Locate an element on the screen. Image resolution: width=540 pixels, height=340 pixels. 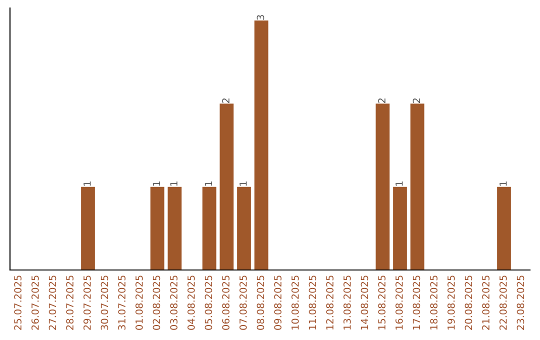
x-tick-label: 16.08.2025 is located at coordinates (399, 303).